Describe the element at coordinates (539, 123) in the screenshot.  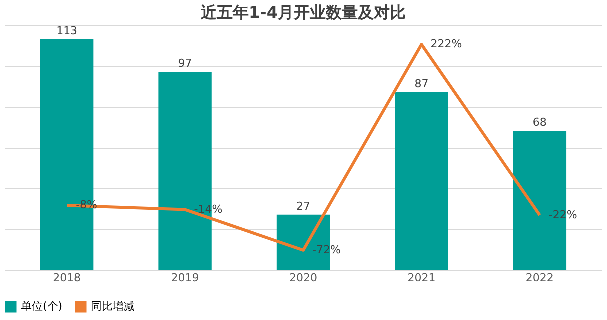
I see `data-label: 68` at that location.